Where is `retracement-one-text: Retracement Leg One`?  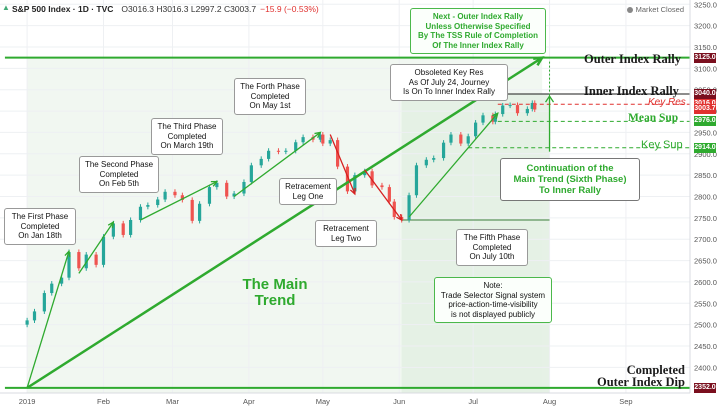
retracement-one-text: Retracement Leg One is located at coordinates (308, 191).